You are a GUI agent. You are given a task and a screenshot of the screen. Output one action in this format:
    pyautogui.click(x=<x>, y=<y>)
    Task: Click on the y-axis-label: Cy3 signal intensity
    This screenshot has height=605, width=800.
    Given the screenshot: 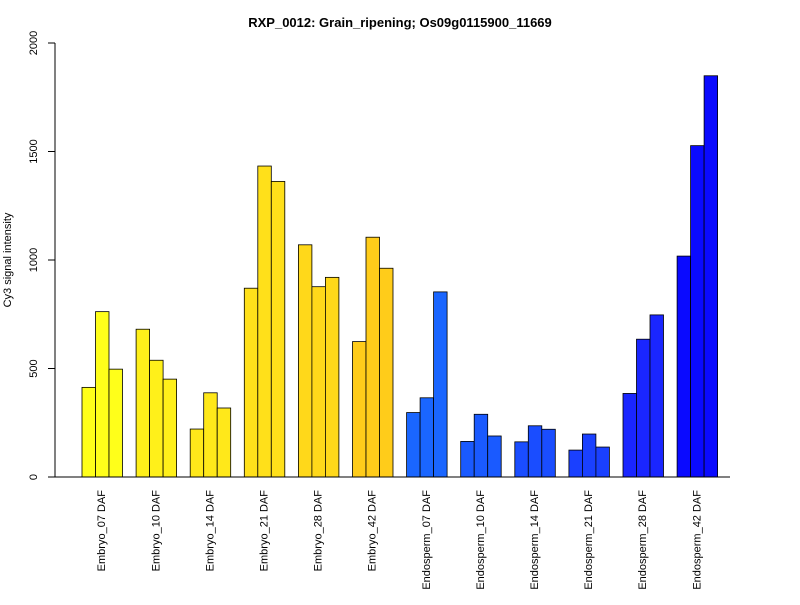 What is the action you would take?
    pyautogui.click(x=8, y=259)
    